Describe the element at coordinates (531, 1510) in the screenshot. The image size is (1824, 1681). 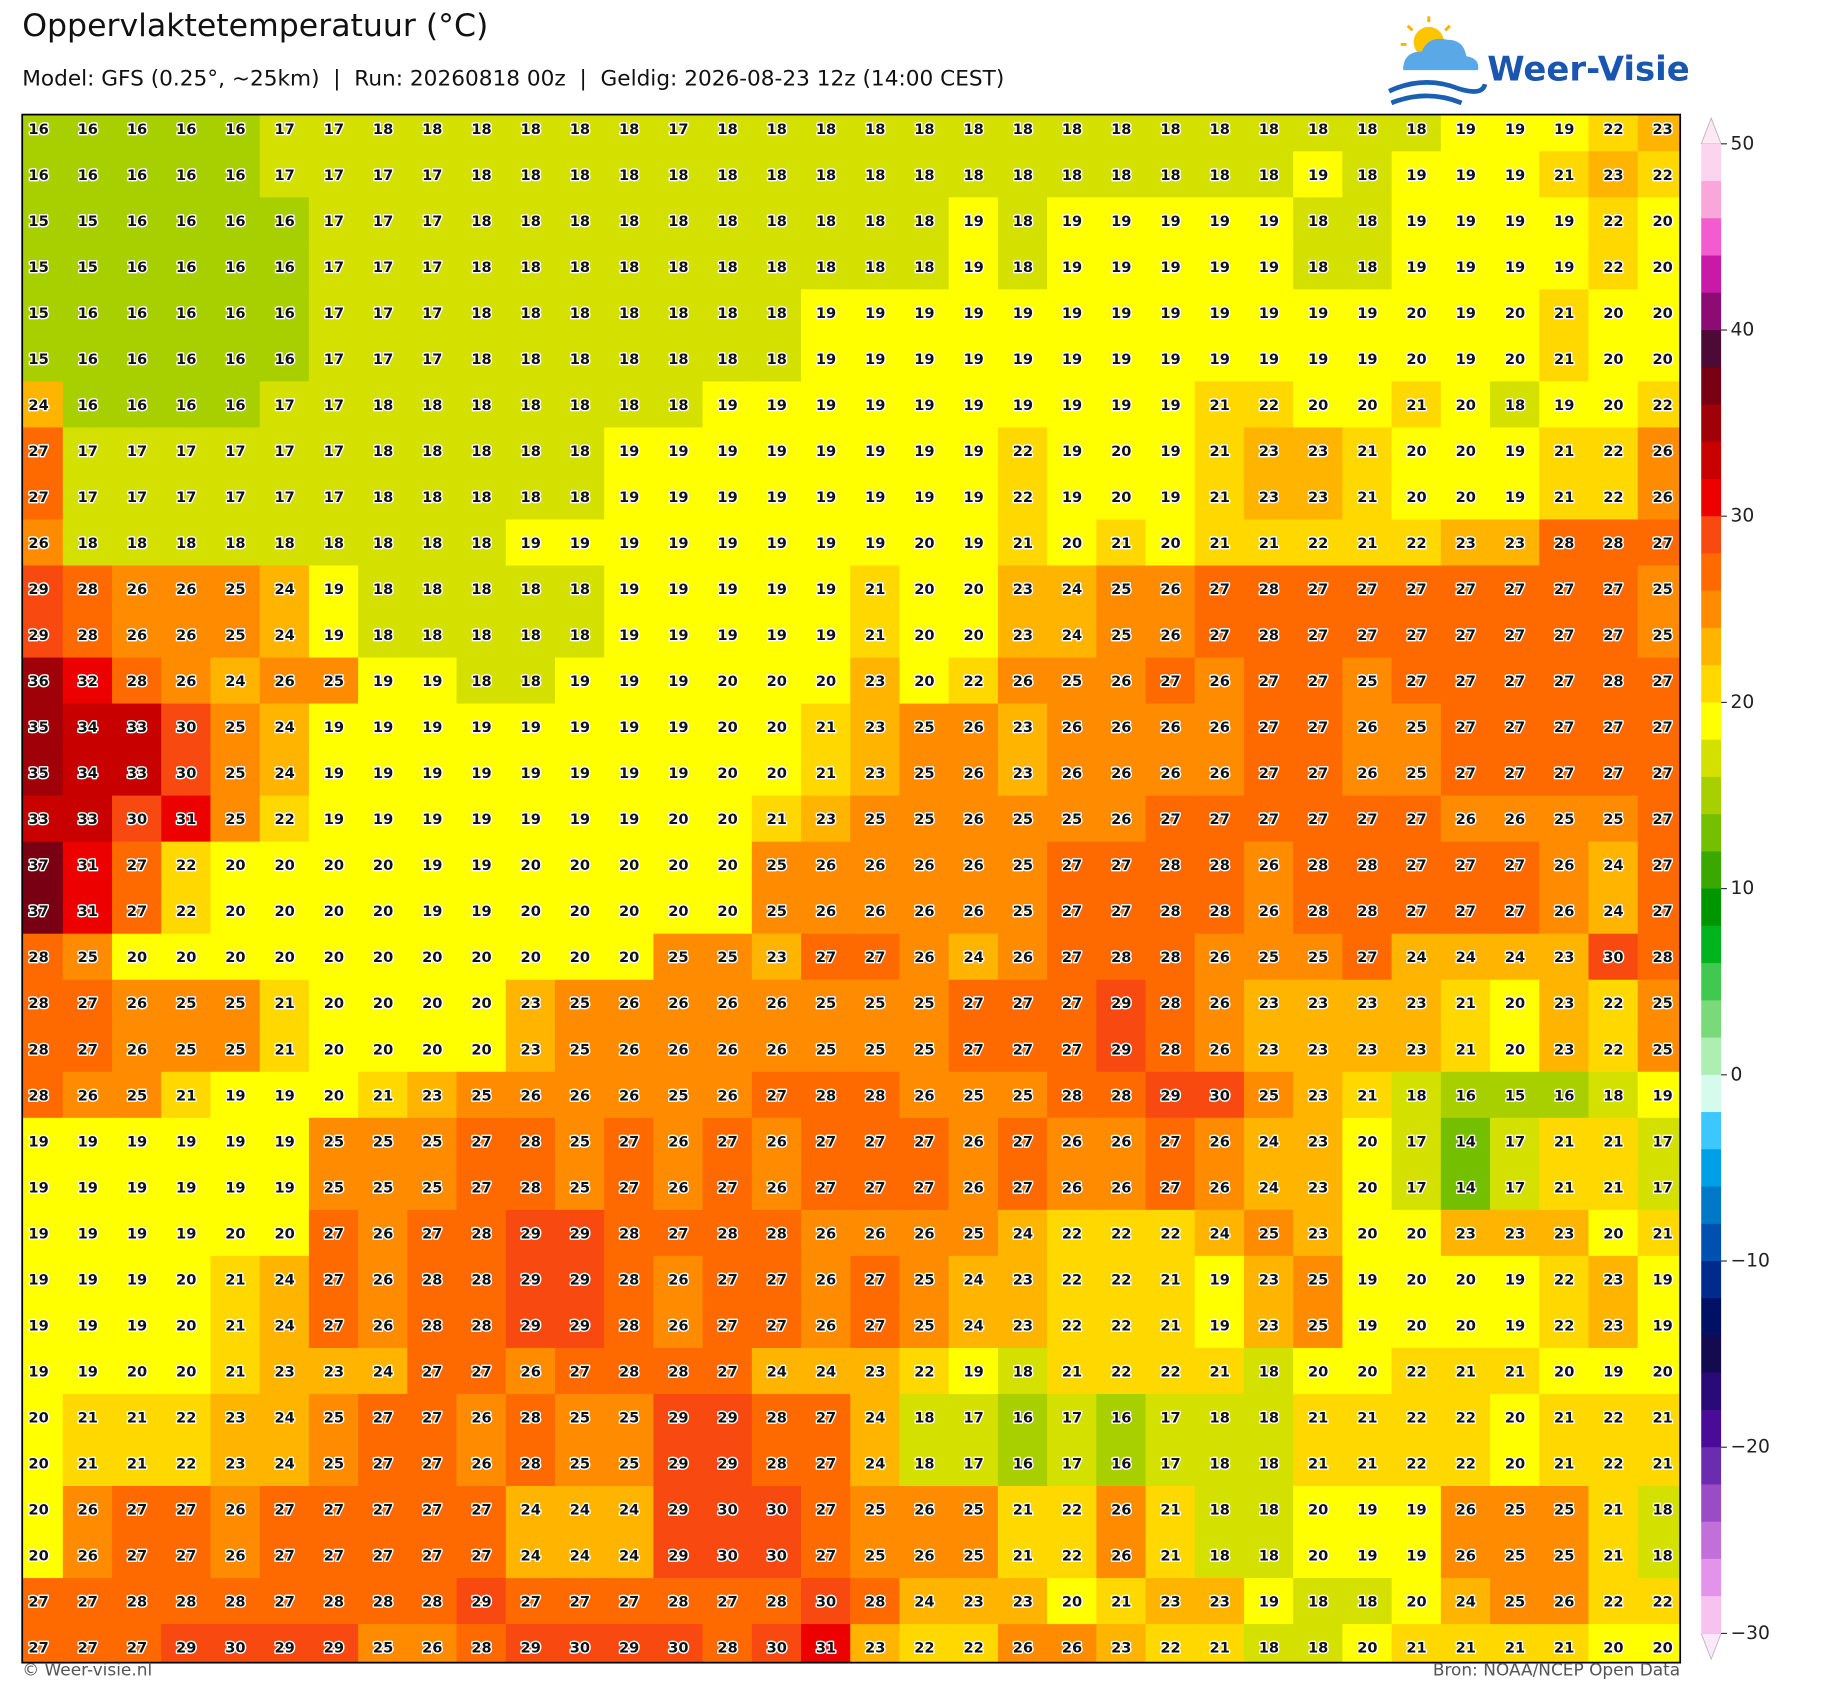
I see `temperature-label: 24` at that location.